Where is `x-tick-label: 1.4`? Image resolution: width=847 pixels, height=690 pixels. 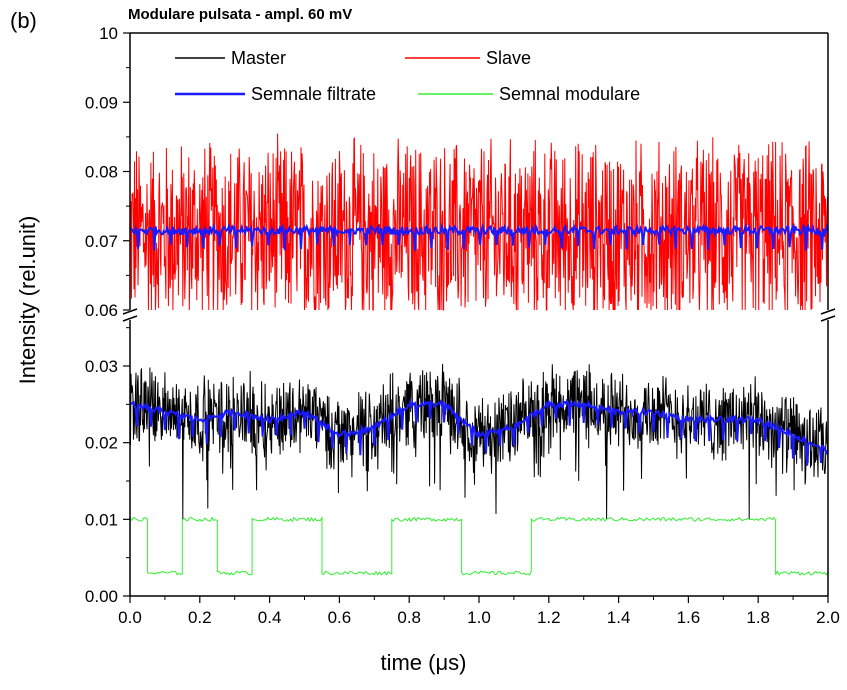
x-tick-label: 1.4 is located at coordinates (619, 617).